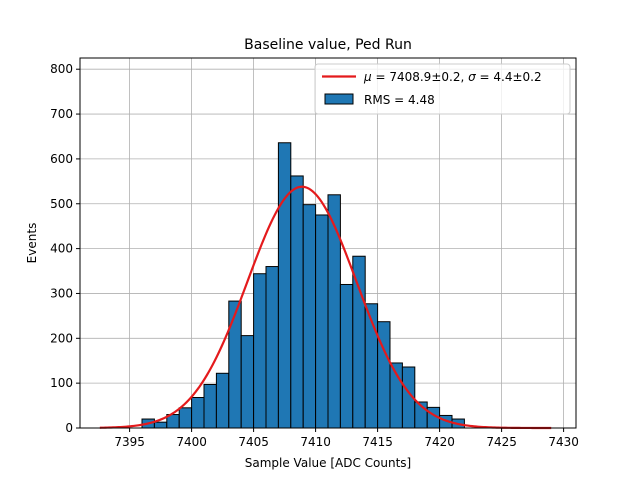  What do you see at coordinates (61, 204) in the screenshot?
I see `y-tick-label: 500` at bounding box center [61, 204].